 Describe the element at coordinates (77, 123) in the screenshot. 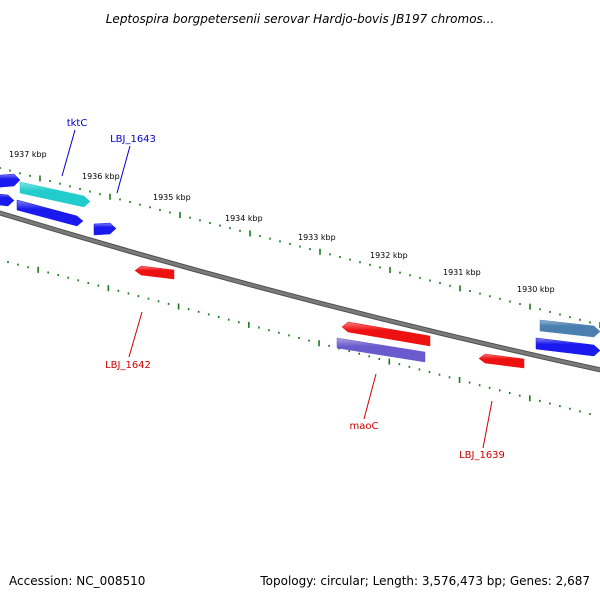

I see `gene-label: tktC` at that location.